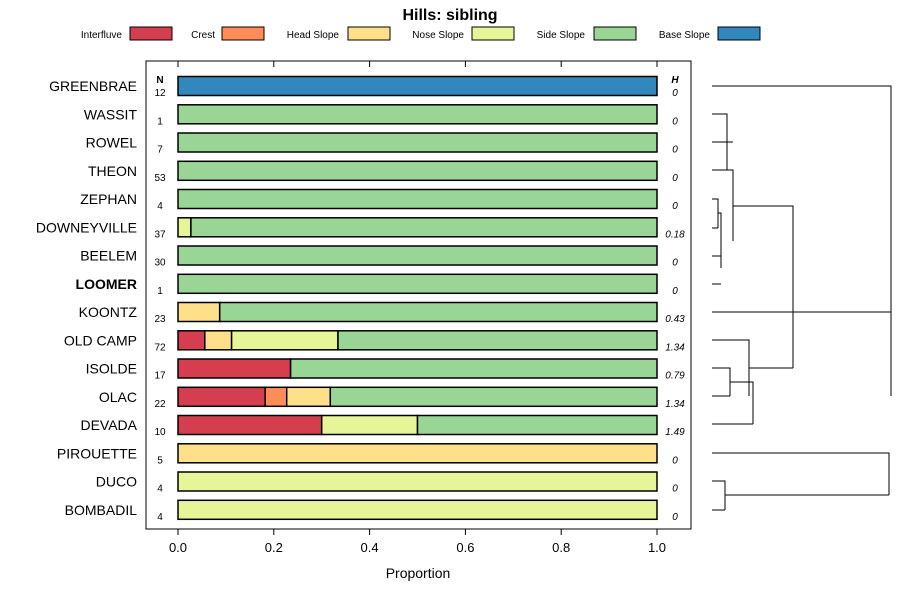 The height and width of the screenshot is (600, 900). Describe the element at coordinates (675, 80) in the screenshot. I see `h-column-header: H` at that location.